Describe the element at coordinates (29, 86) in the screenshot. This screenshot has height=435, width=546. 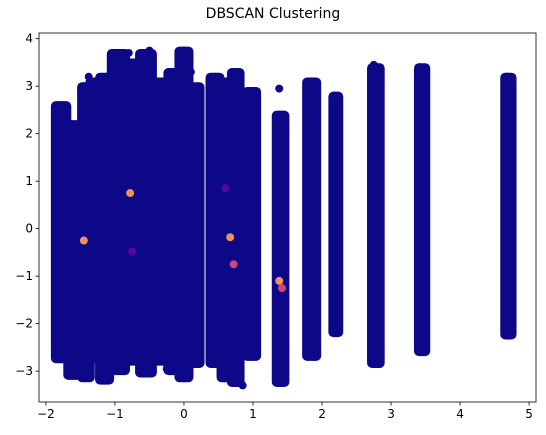
I see `y-tick-label: 3` at that location.